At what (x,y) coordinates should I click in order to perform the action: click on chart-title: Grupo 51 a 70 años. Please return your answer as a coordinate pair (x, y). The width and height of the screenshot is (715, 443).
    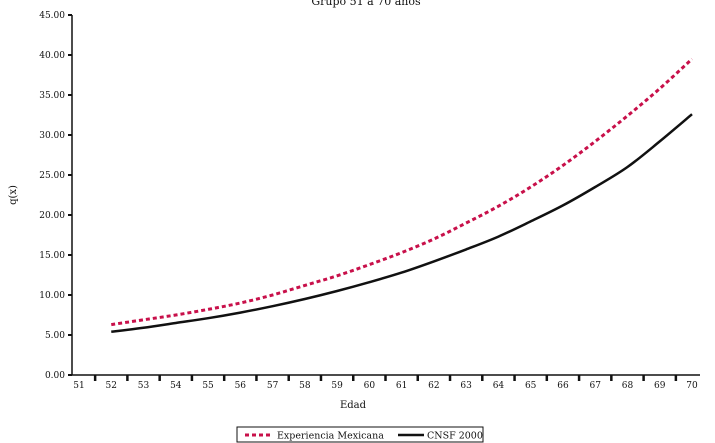
    Looking at the image, I should click on (366, 4).